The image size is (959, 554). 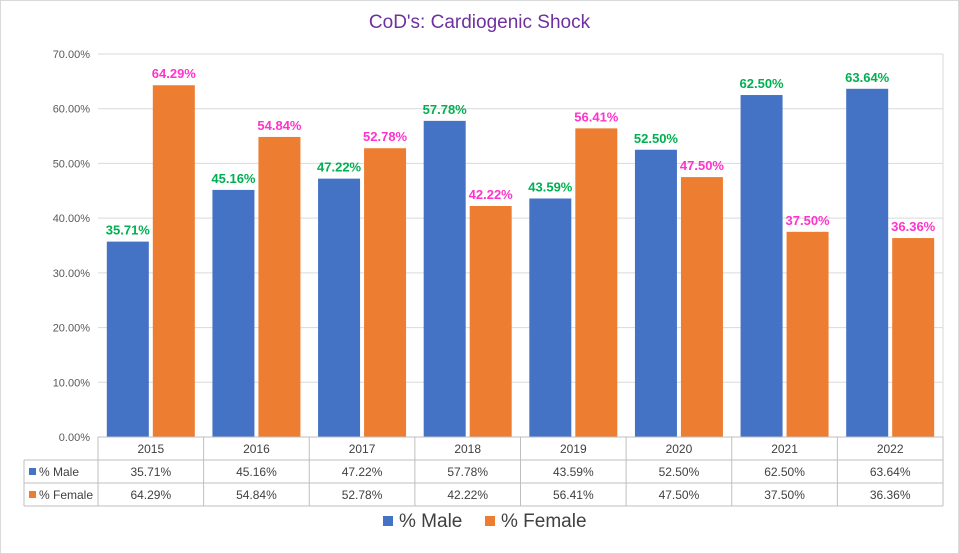 What do you see at coordinates (339, 167) in the screenshot?
I see `data-label: 47.22%` at bounding box center [339, 167].